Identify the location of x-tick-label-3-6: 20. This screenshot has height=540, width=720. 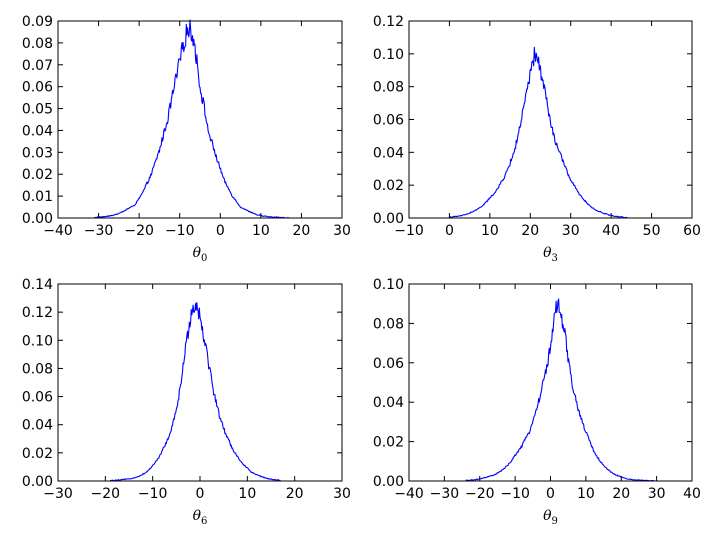
(621, 494).